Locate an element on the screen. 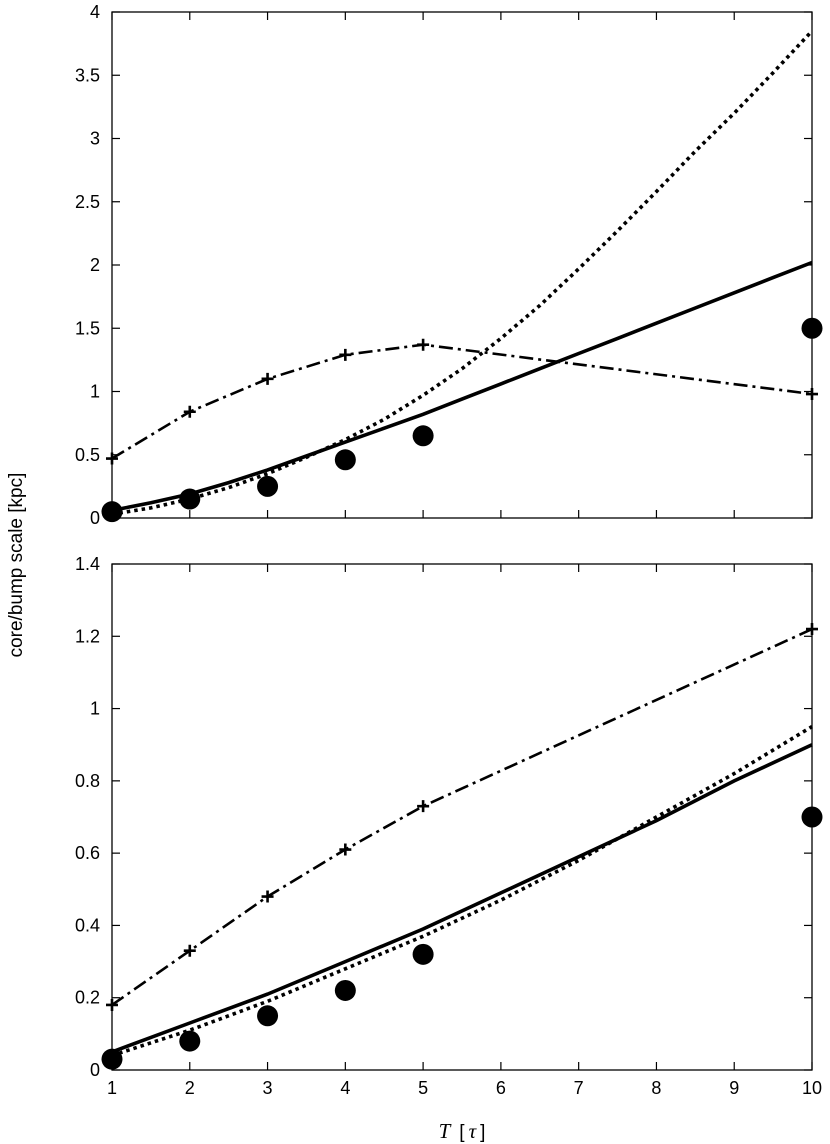 This screenshot has width=830, height=1144. x-tick-label-6: 6 is located at coordinates (501, 1088).